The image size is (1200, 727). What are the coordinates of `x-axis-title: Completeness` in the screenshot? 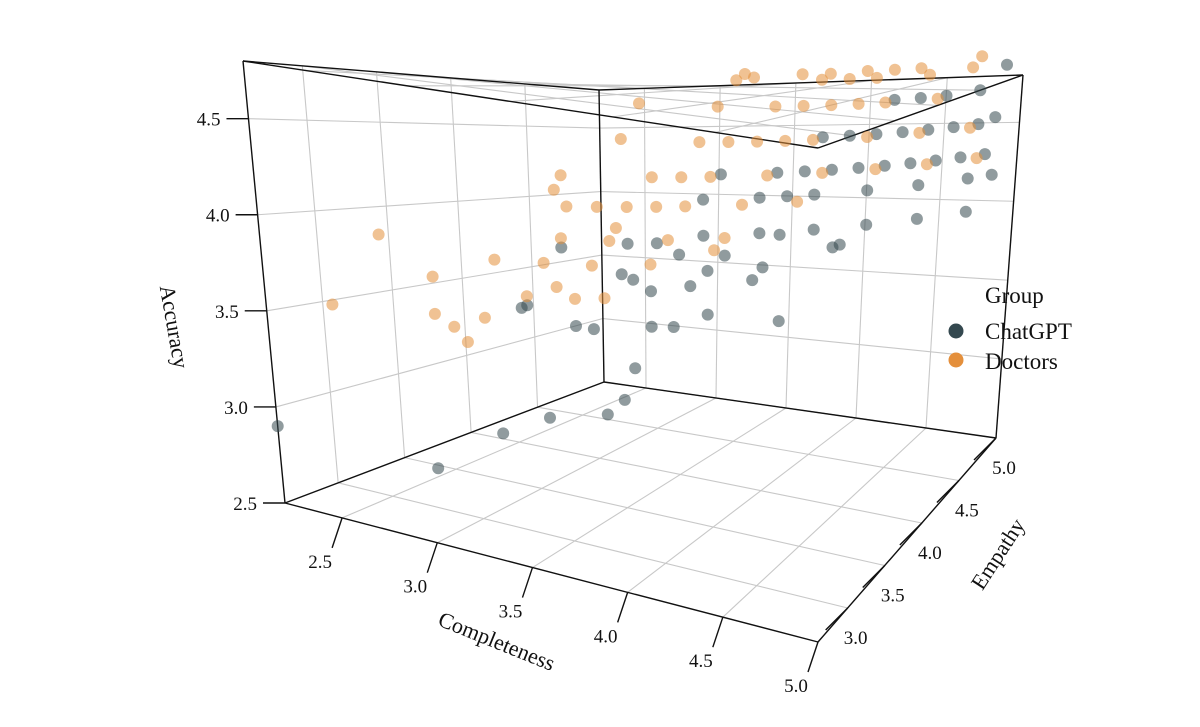 It's located at (497, 640).